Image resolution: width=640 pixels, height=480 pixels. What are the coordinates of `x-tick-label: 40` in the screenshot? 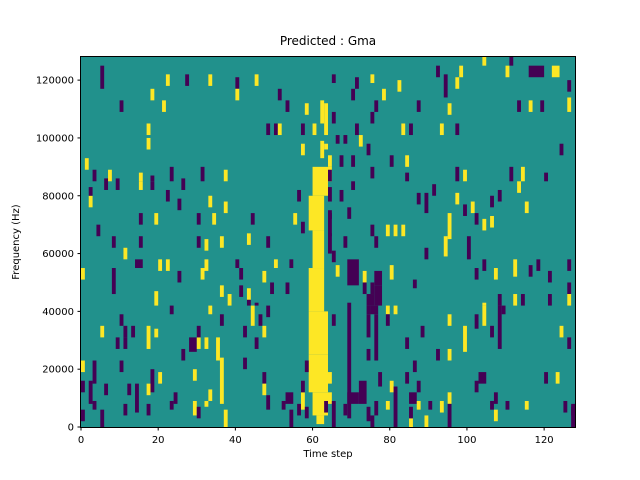 It's located at (235, 440).